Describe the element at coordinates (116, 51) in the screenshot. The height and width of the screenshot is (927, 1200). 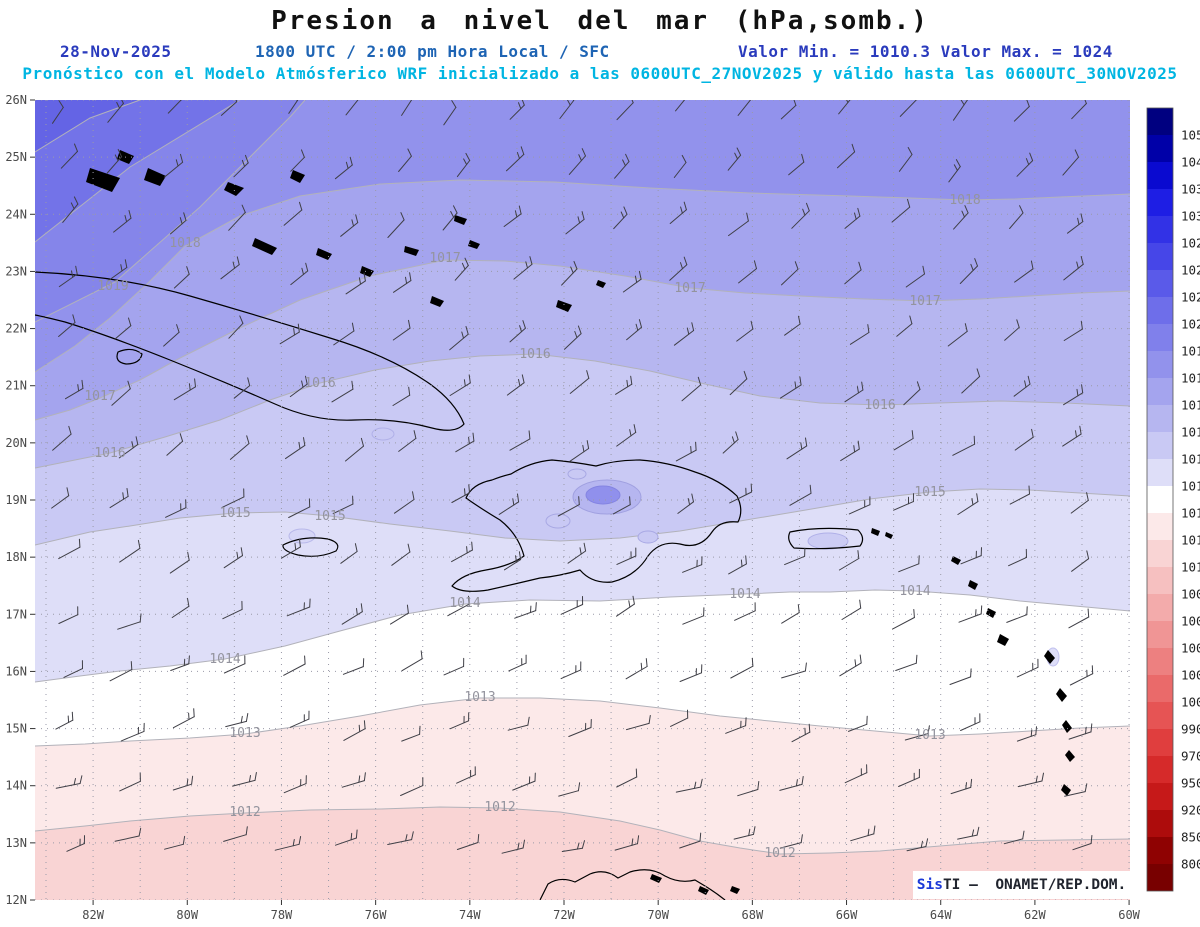
I see `forecast-date: 28-Nov-2025` at that location.